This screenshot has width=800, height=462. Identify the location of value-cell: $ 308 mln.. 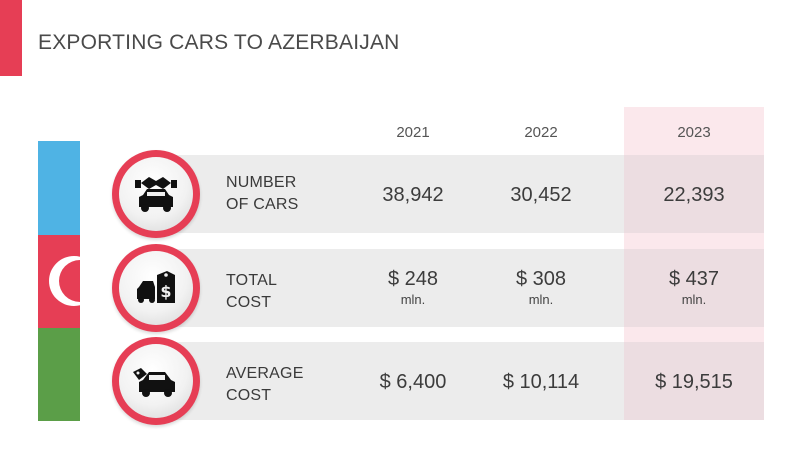
(541, 287).